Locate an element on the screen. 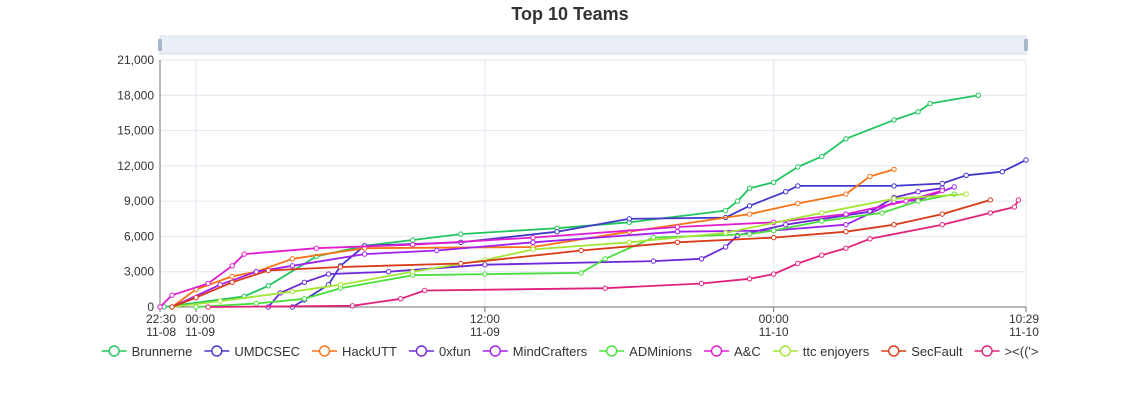 The image size is (1140, 400). legend-item: A&C is located at coordinates (732, 351).